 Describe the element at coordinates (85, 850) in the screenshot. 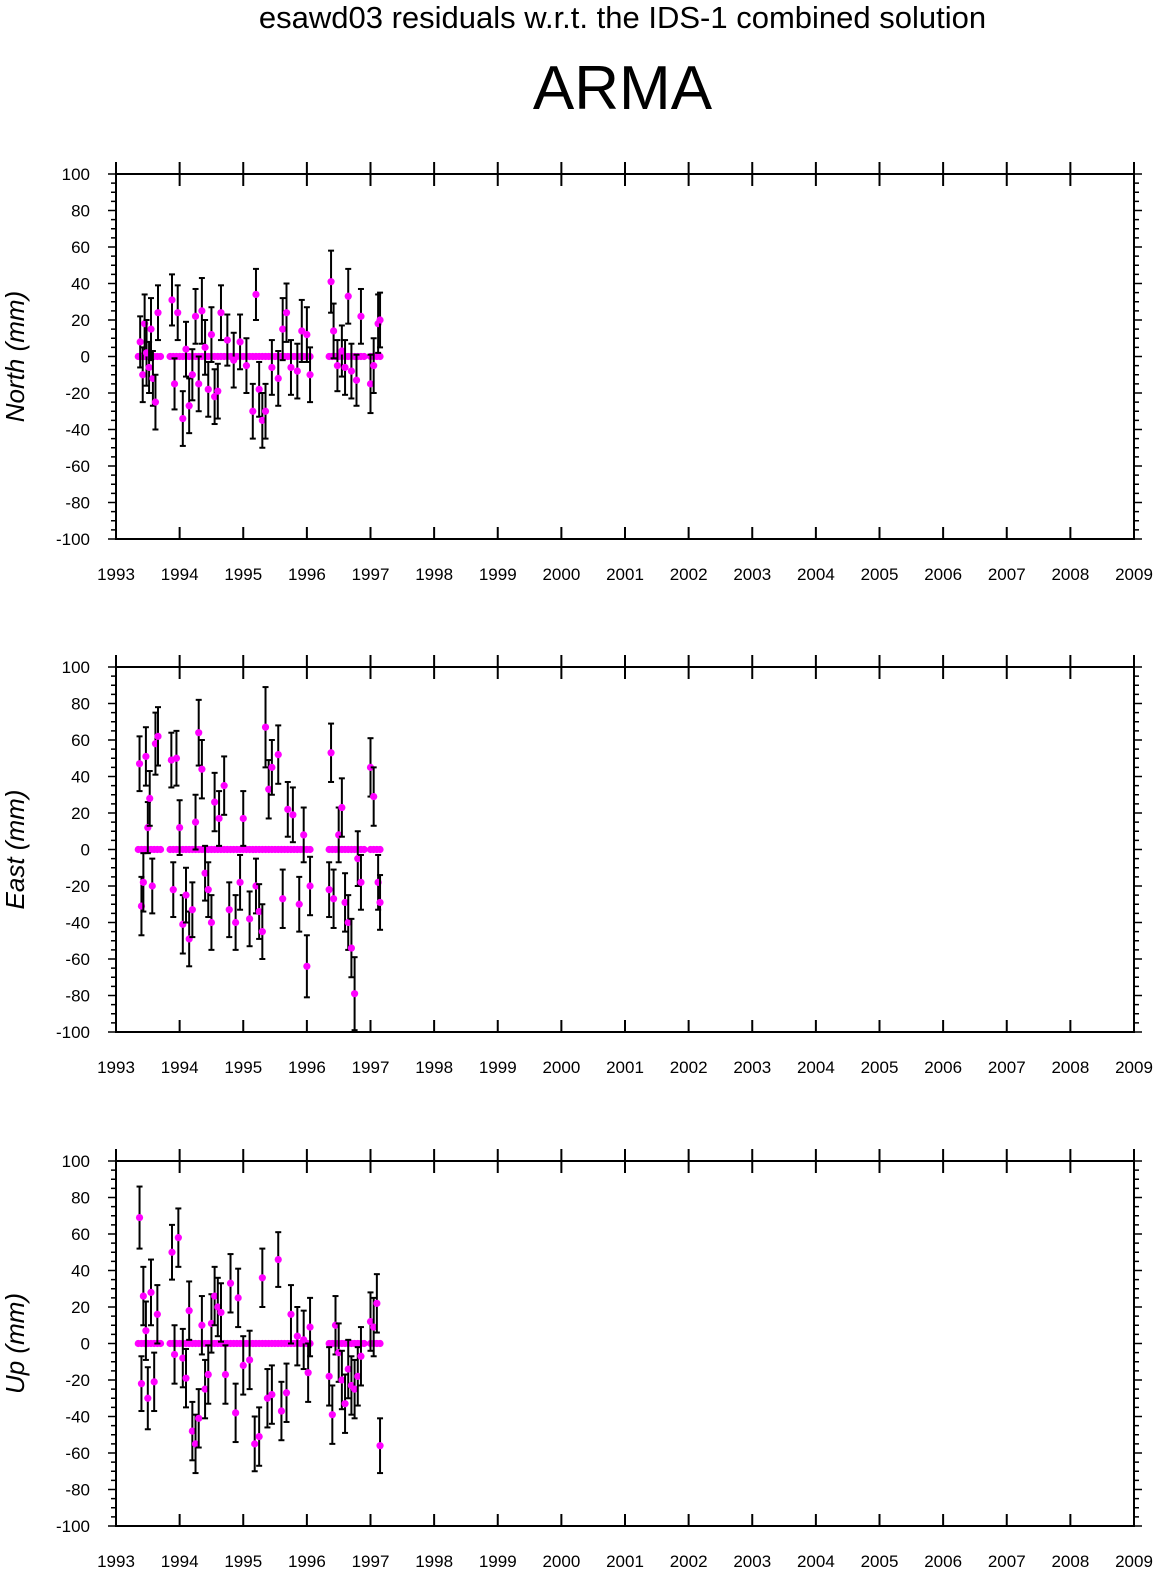

I see `y-tick-label: 0` at that location.